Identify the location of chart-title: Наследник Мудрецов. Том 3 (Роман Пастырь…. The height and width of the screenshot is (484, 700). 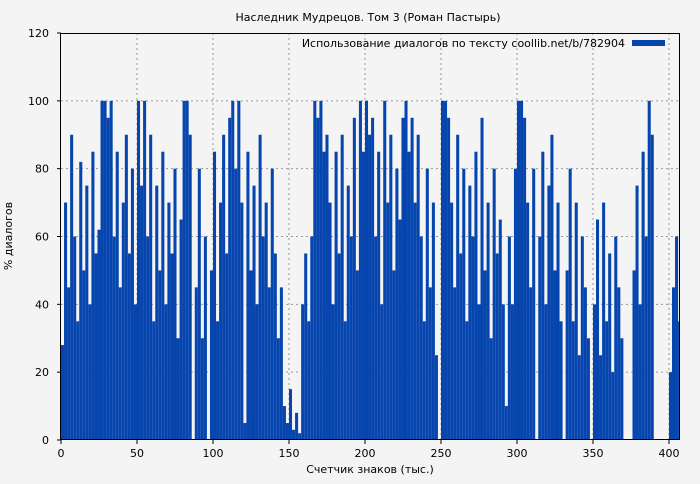
(367, 17).